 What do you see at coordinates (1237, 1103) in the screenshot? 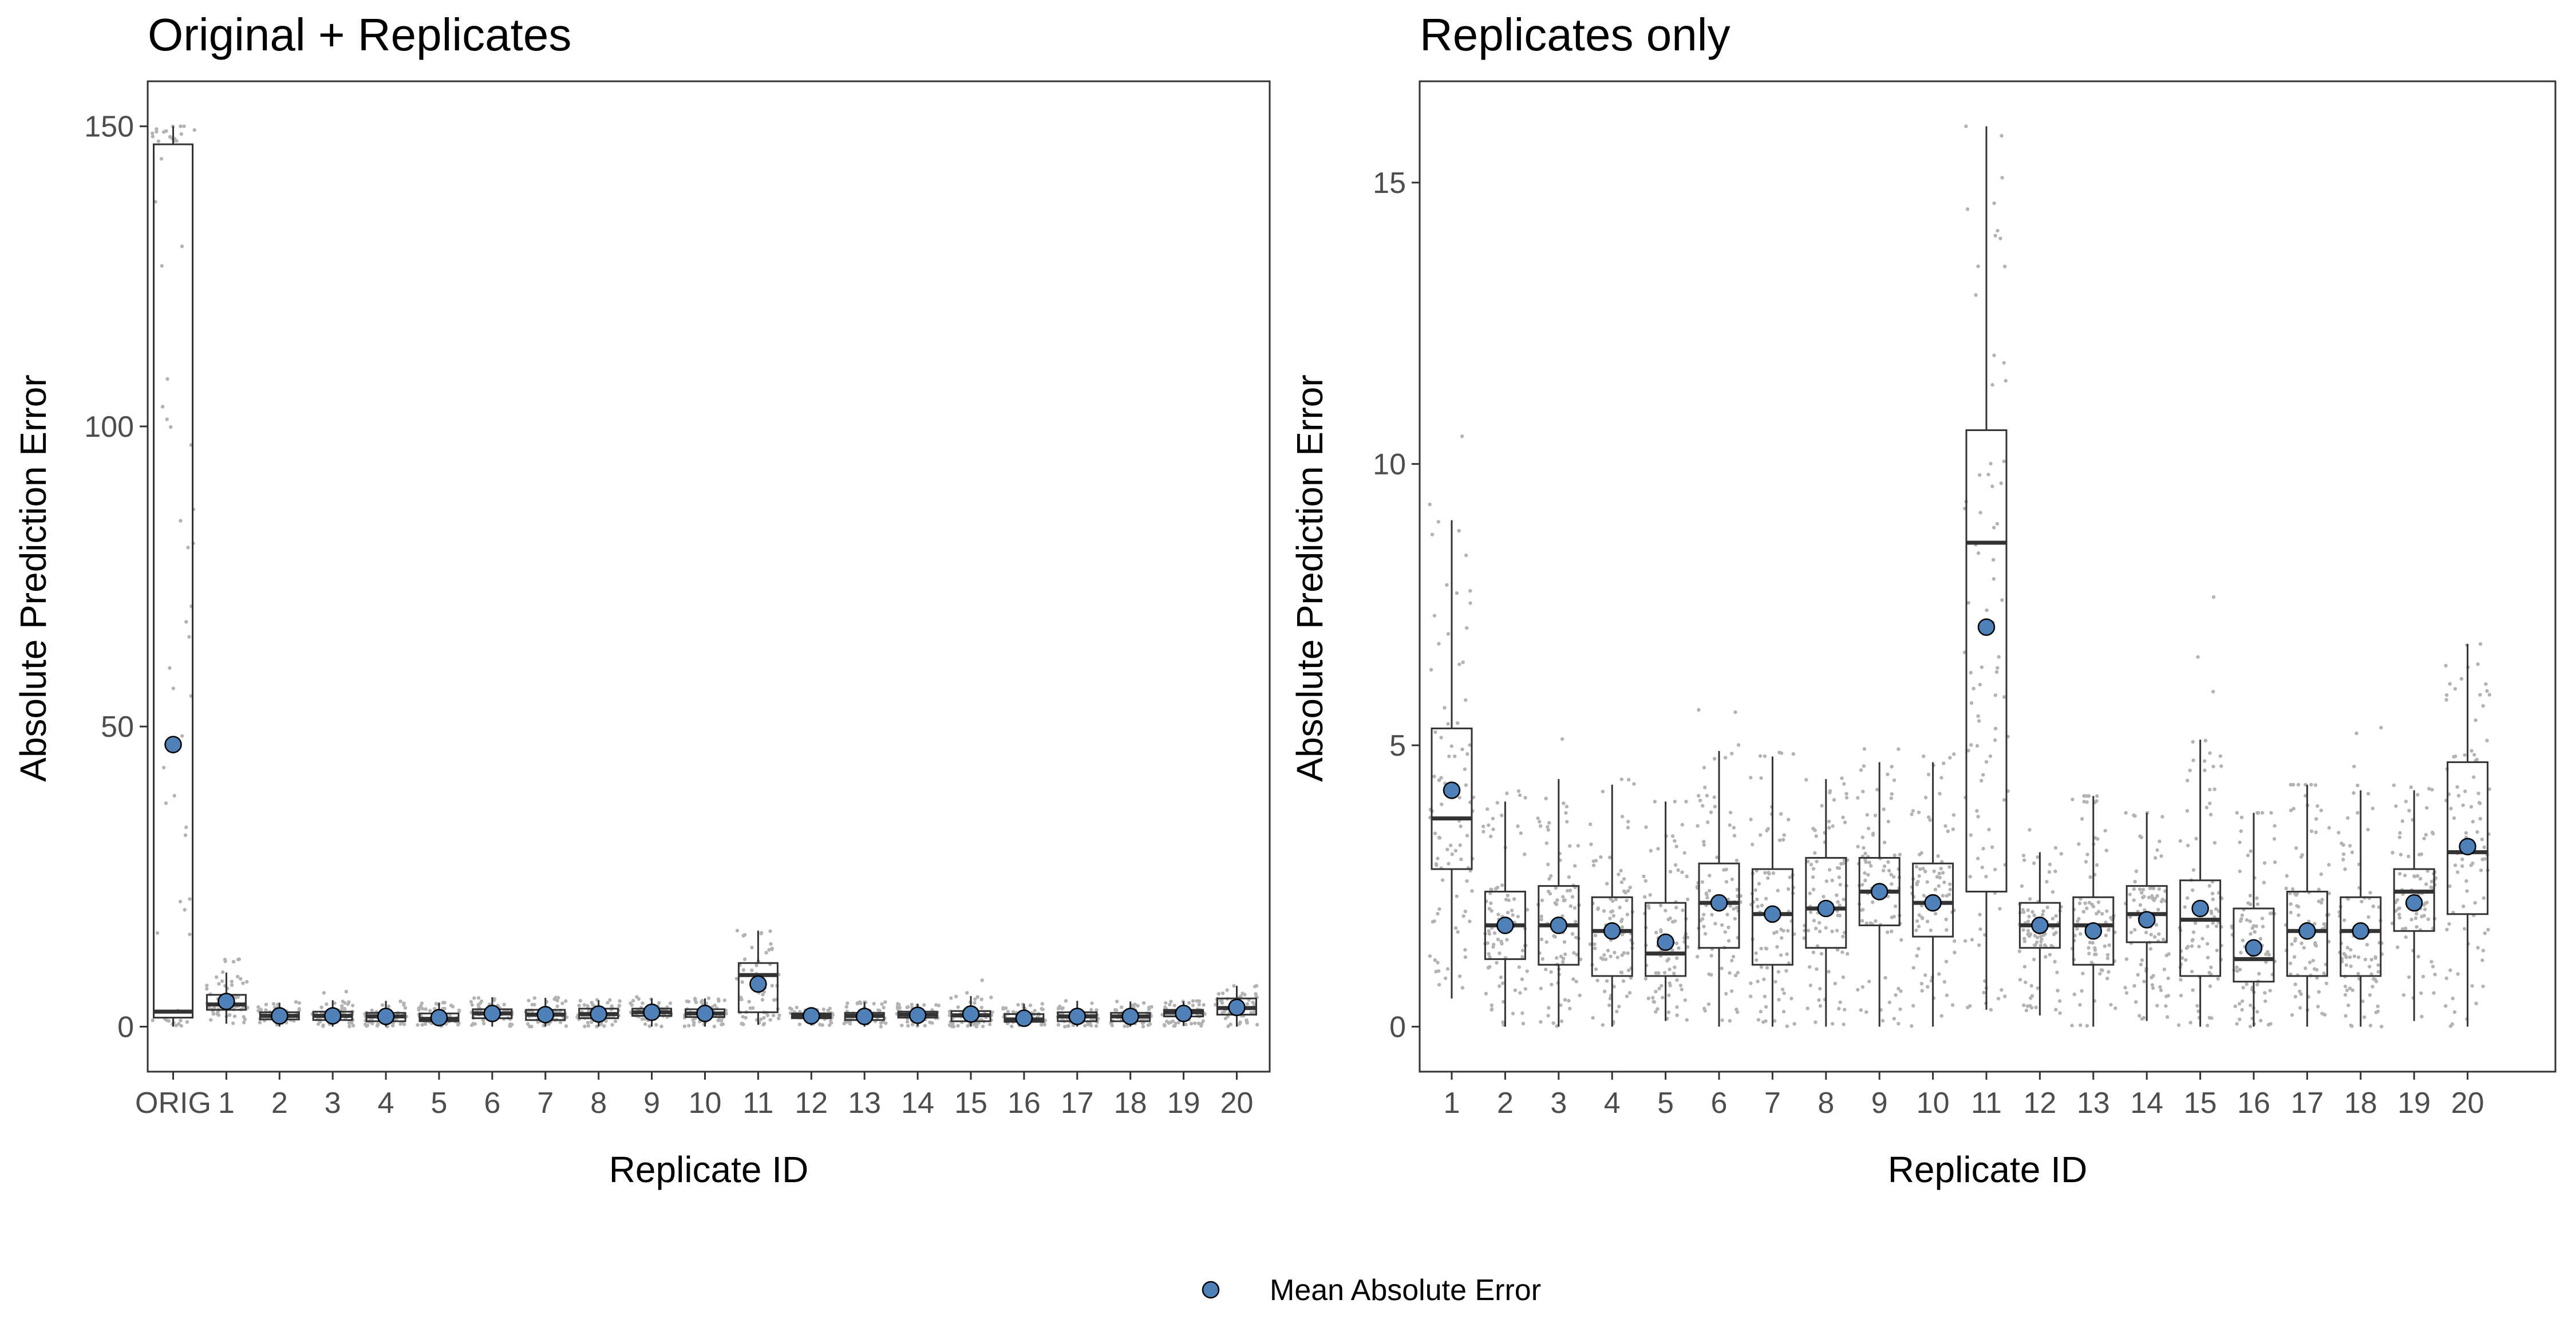
I see `x-tick-label: 20` at bounding box center [1237, 1103].